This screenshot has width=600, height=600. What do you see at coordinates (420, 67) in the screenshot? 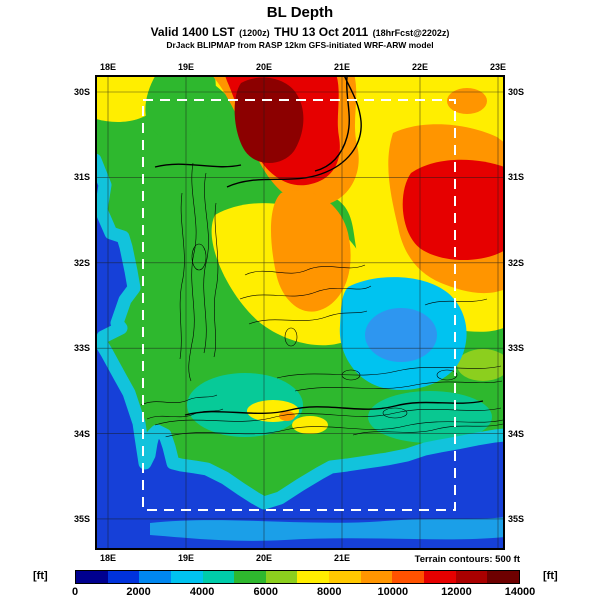
I see `lon-tick-top: 22E` at bounding box center [420, 67].